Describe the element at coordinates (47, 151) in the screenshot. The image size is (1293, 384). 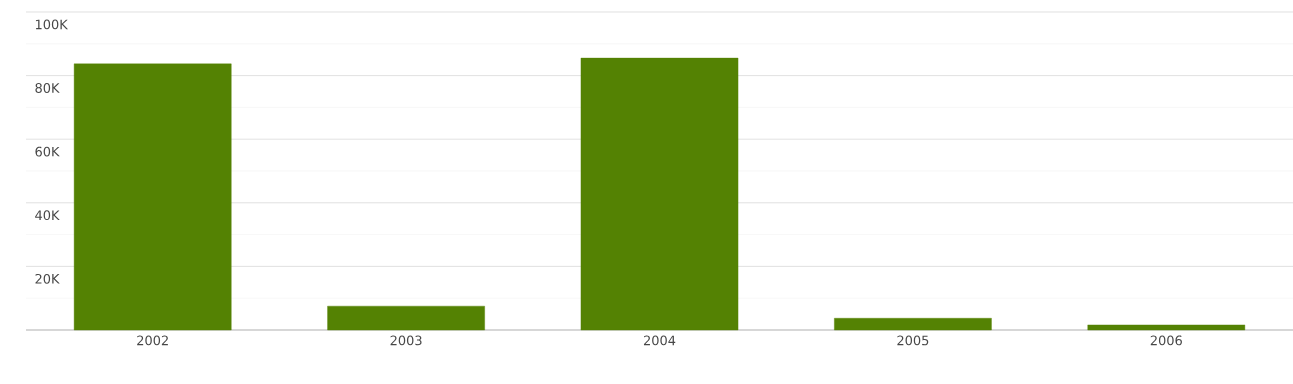
I see `y-tick-label: 60K` at that location.